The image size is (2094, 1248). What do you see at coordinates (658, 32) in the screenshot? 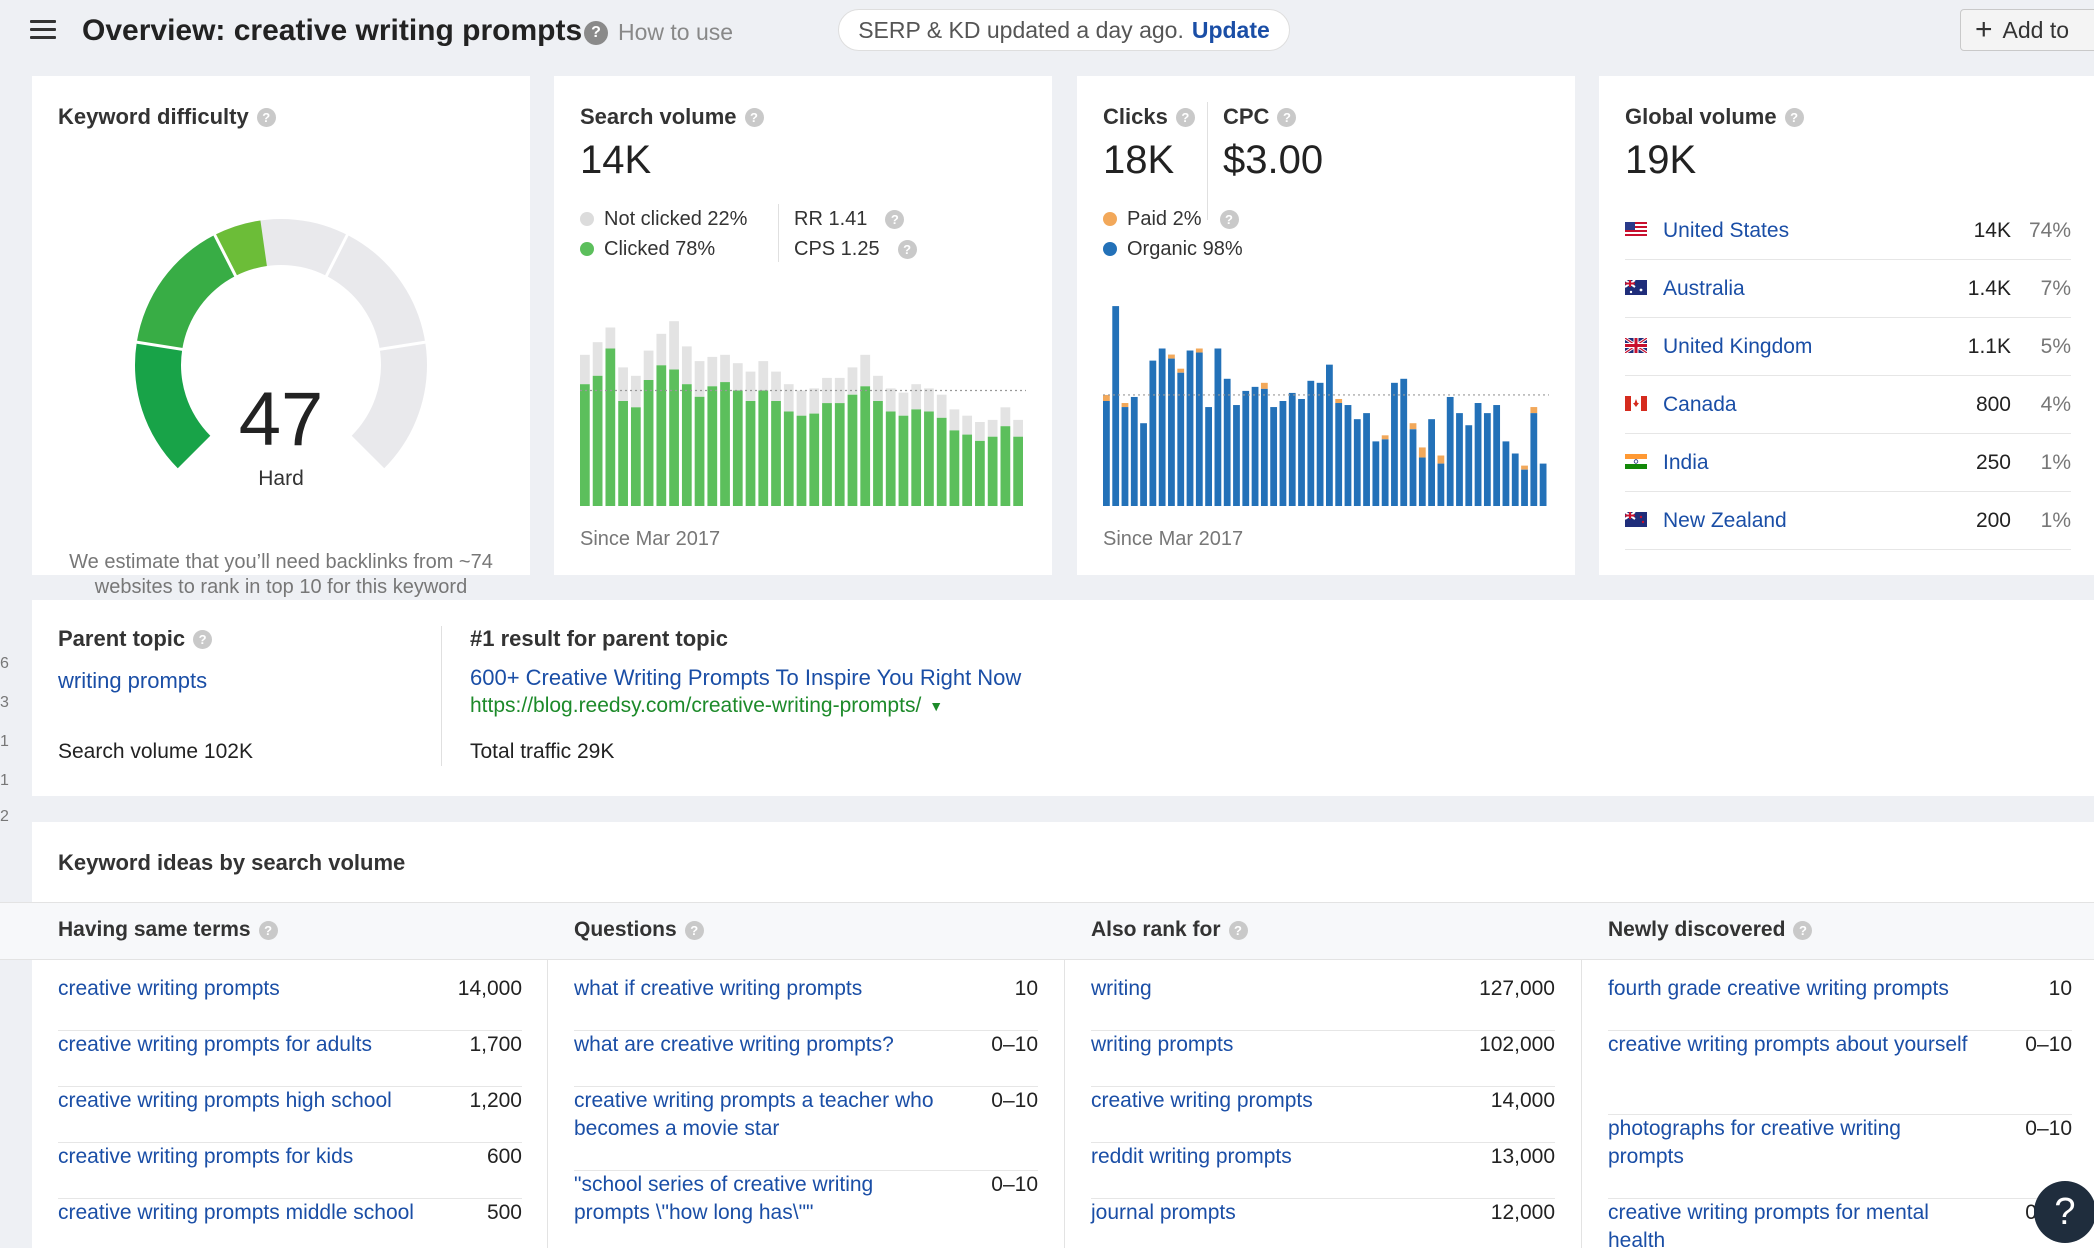
I see `how-to-use-link: ? How to use` at bounding box center [658, 32].